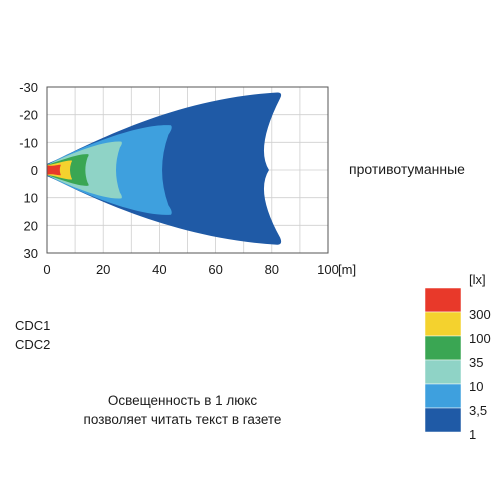  Describe the element at coordinates (472, 434) in the screenshot. I see `legend-level-label: 1` at that location.